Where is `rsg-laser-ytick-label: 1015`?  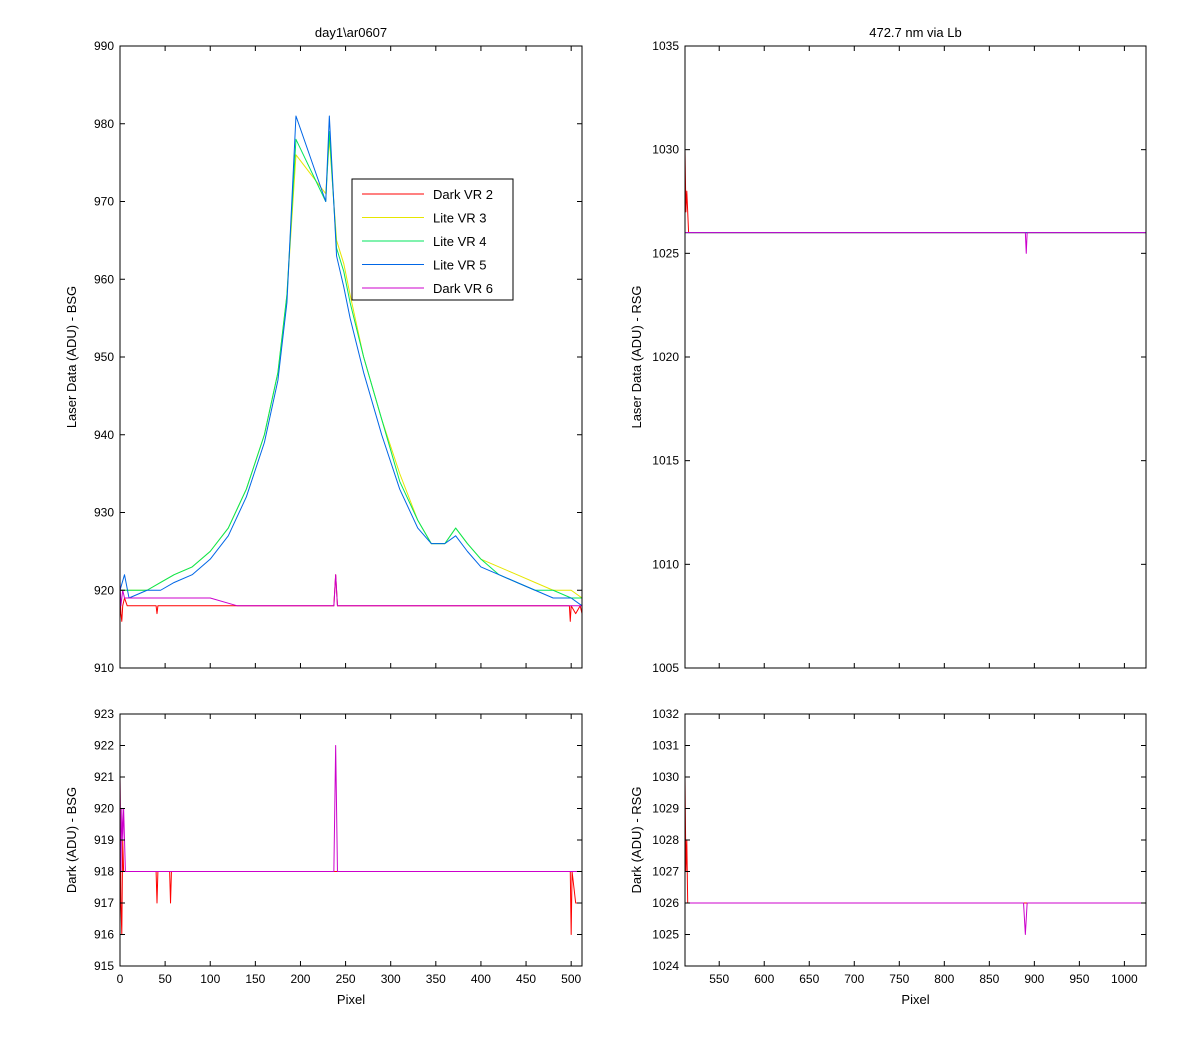 rsg-laser-ytick-label: 1015 is located at coordinates (665, 461).